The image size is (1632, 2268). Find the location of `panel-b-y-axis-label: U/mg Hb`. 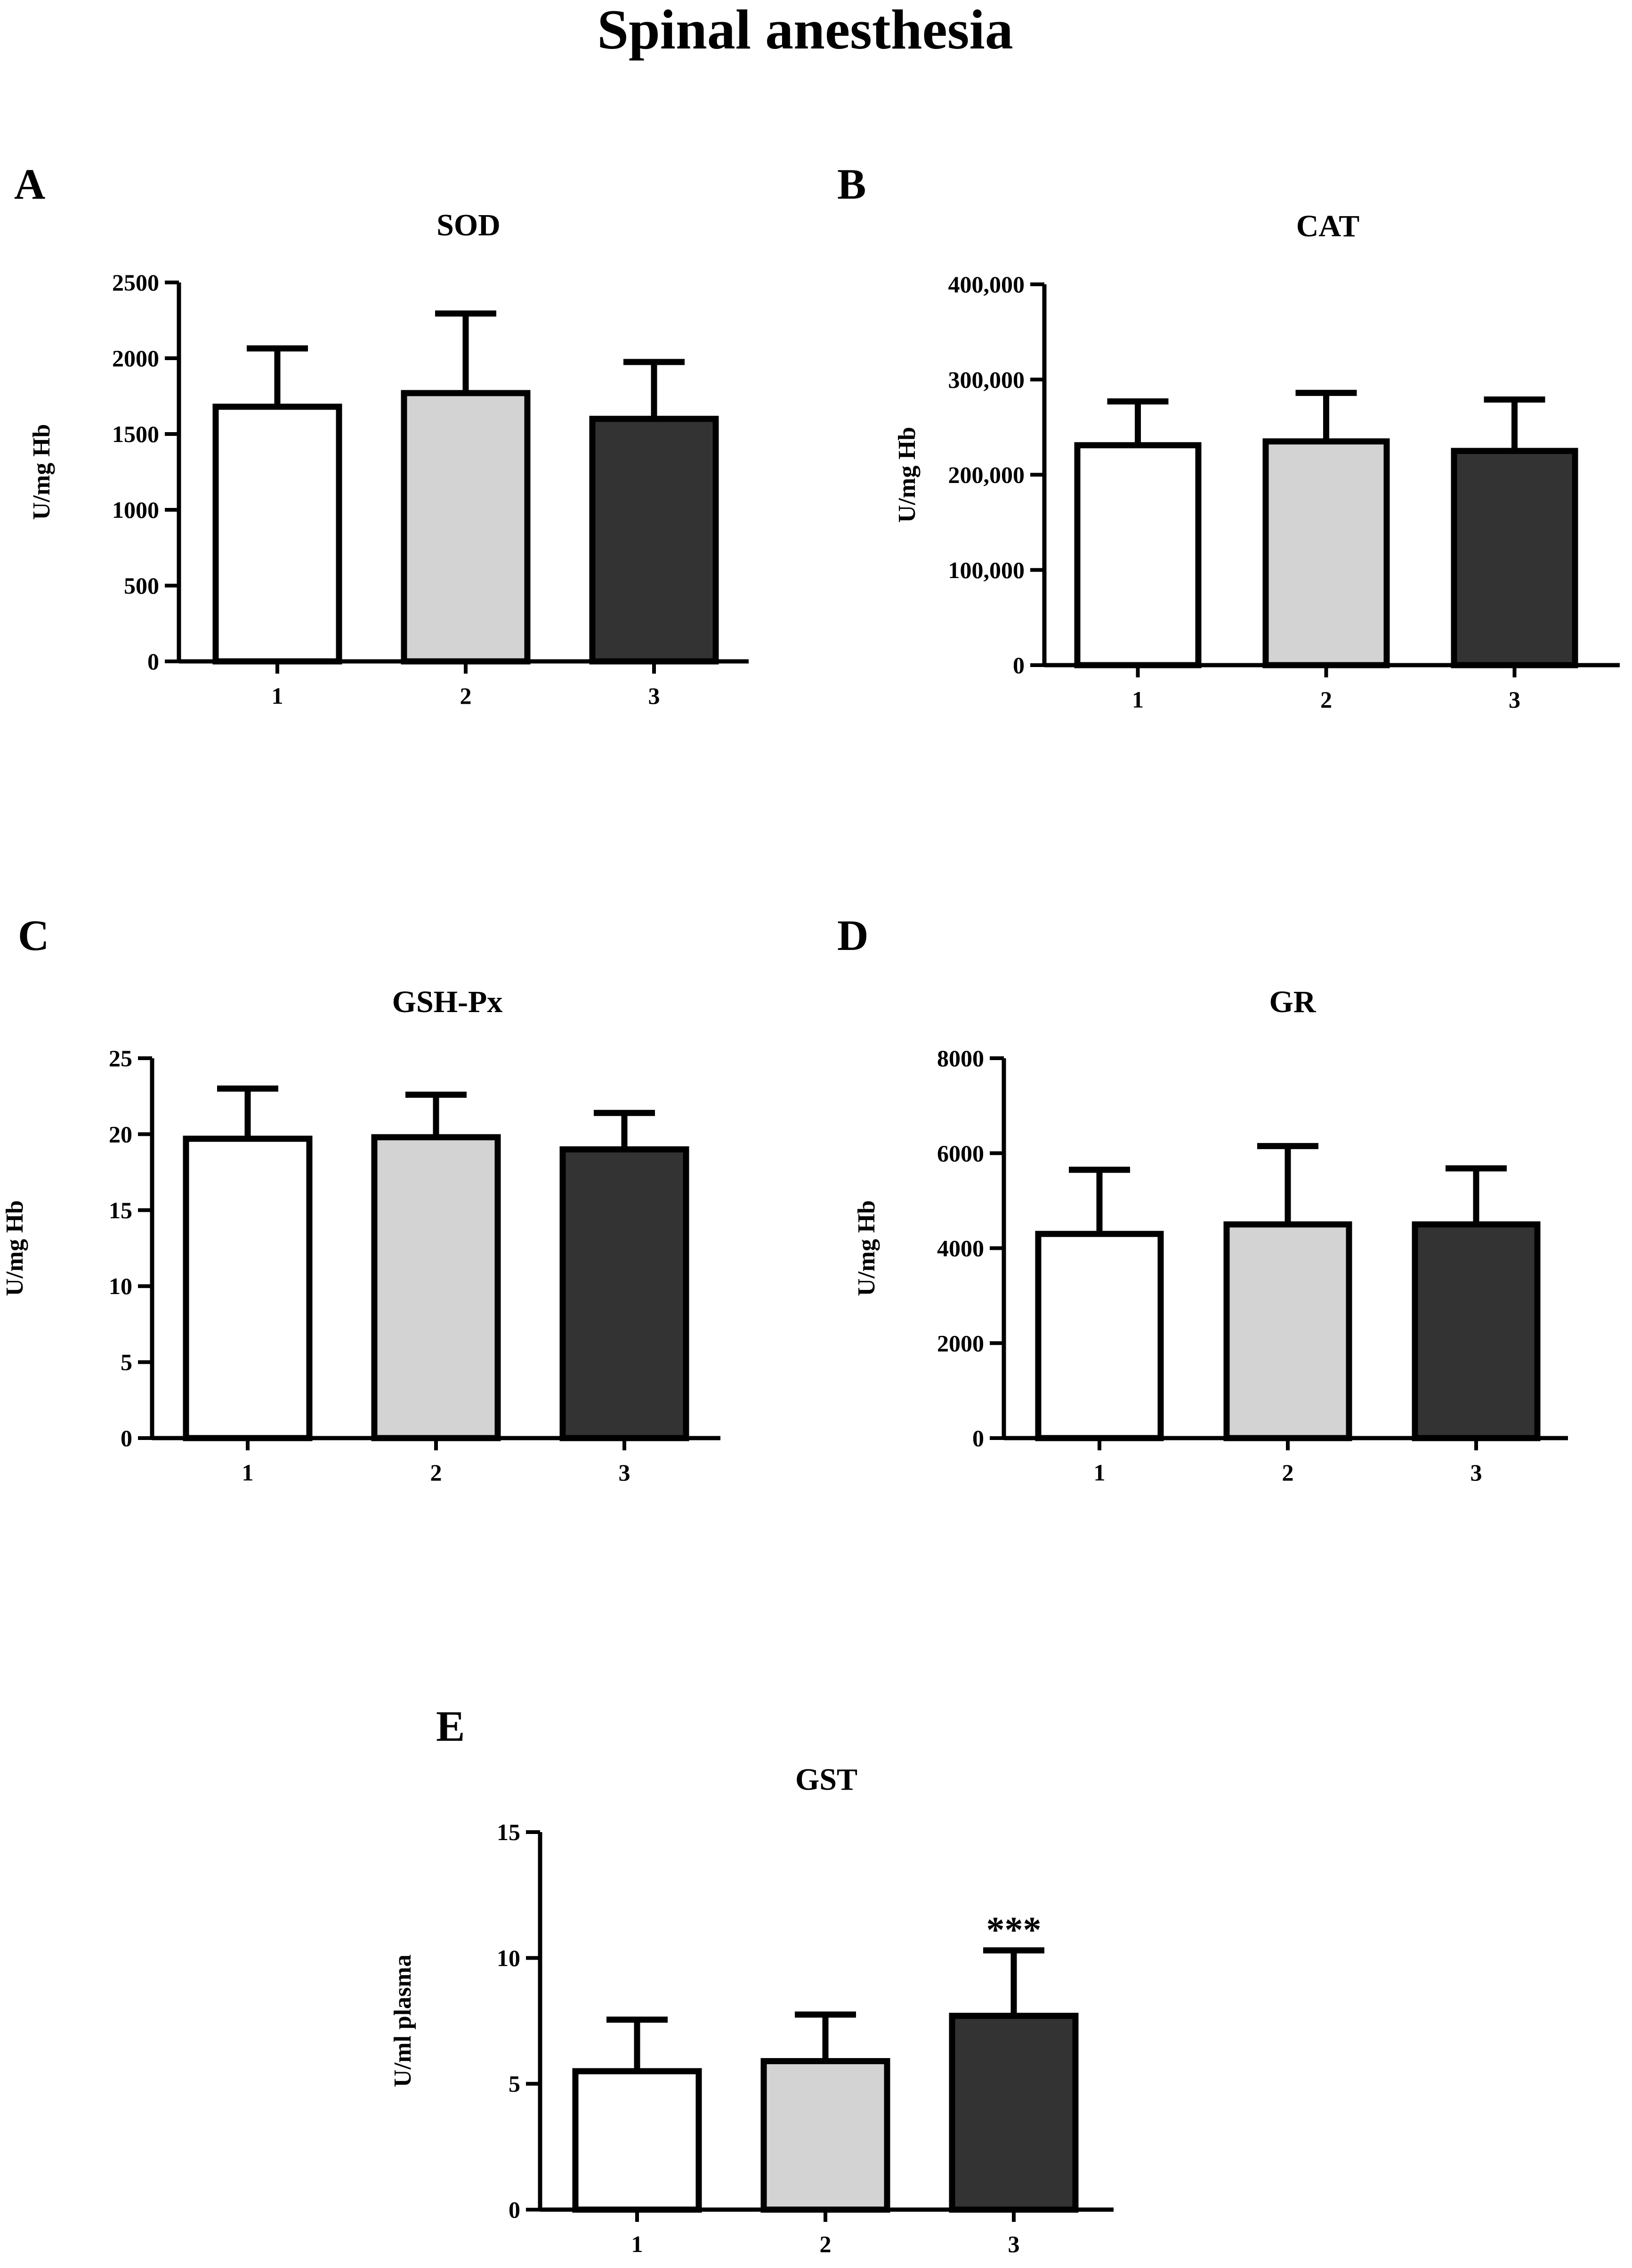

panel-b-y-axis-label: U/mg Hb is located at coordinates (907, 475).